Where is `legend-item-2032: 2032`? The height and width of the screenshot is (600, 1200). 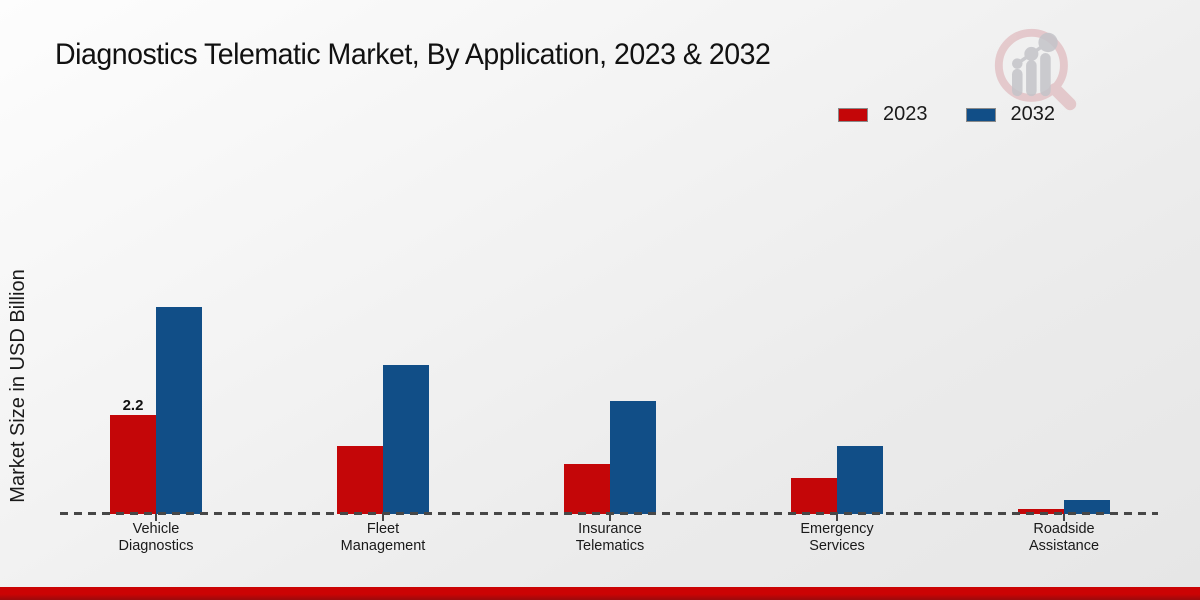 legend-item-2032: 2032 is located at coordinates (1010, 114).